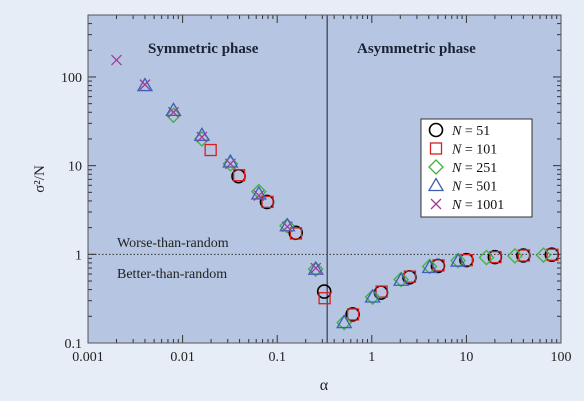  I want to click on y-tick-label: 10, so click(75, 167).